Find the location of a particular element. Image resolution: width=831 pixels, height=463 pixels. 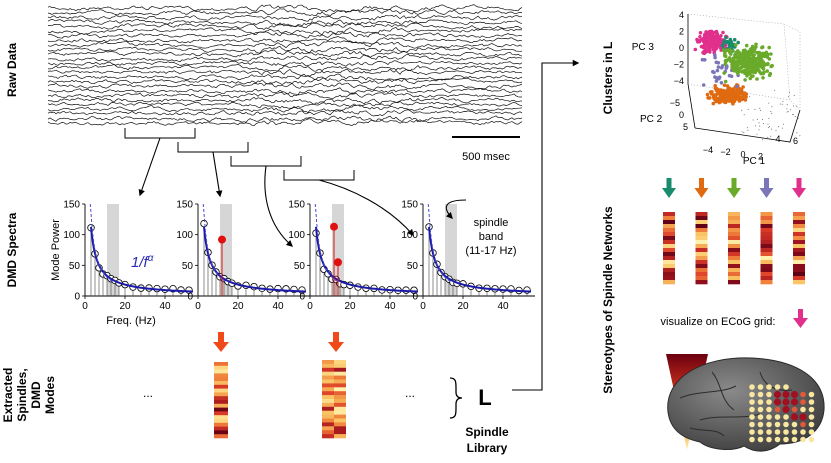

pc1-tick: 4 is located at coordinates (777, 139).